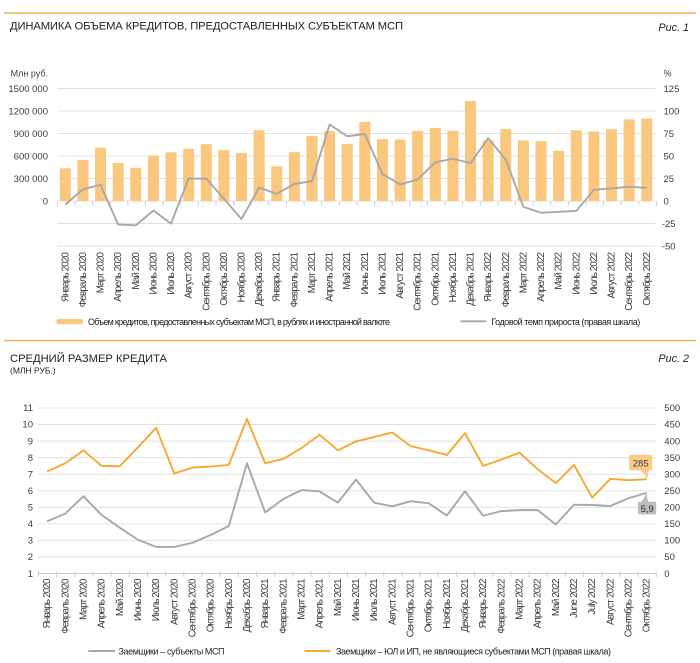  I want to click on svg-text: 300, so click(672, 474).